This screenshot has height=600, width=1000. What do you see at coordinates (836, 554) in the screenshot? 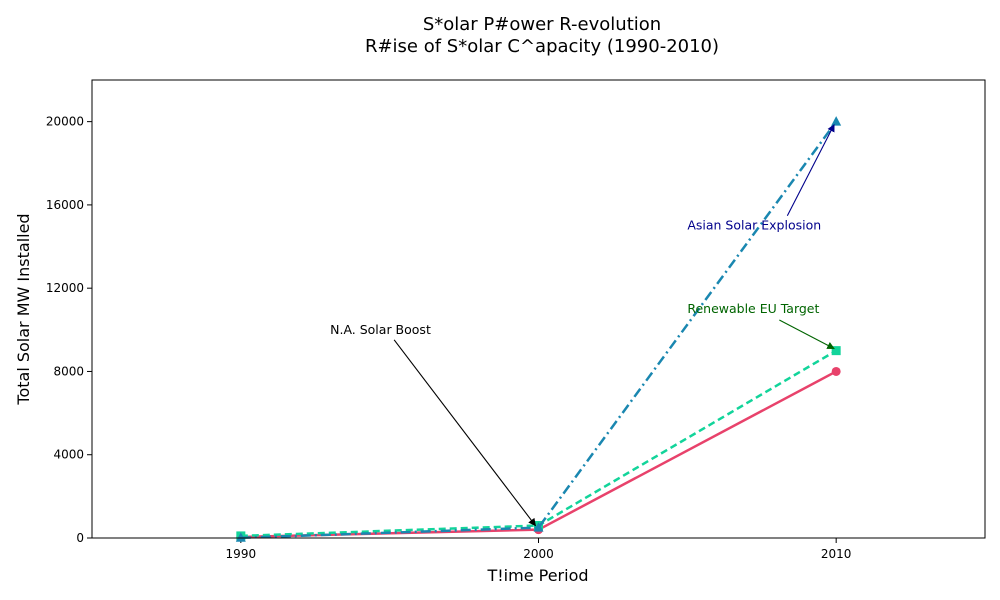
I see `x-tick-label: 2010` at bounding box center [836, 554].